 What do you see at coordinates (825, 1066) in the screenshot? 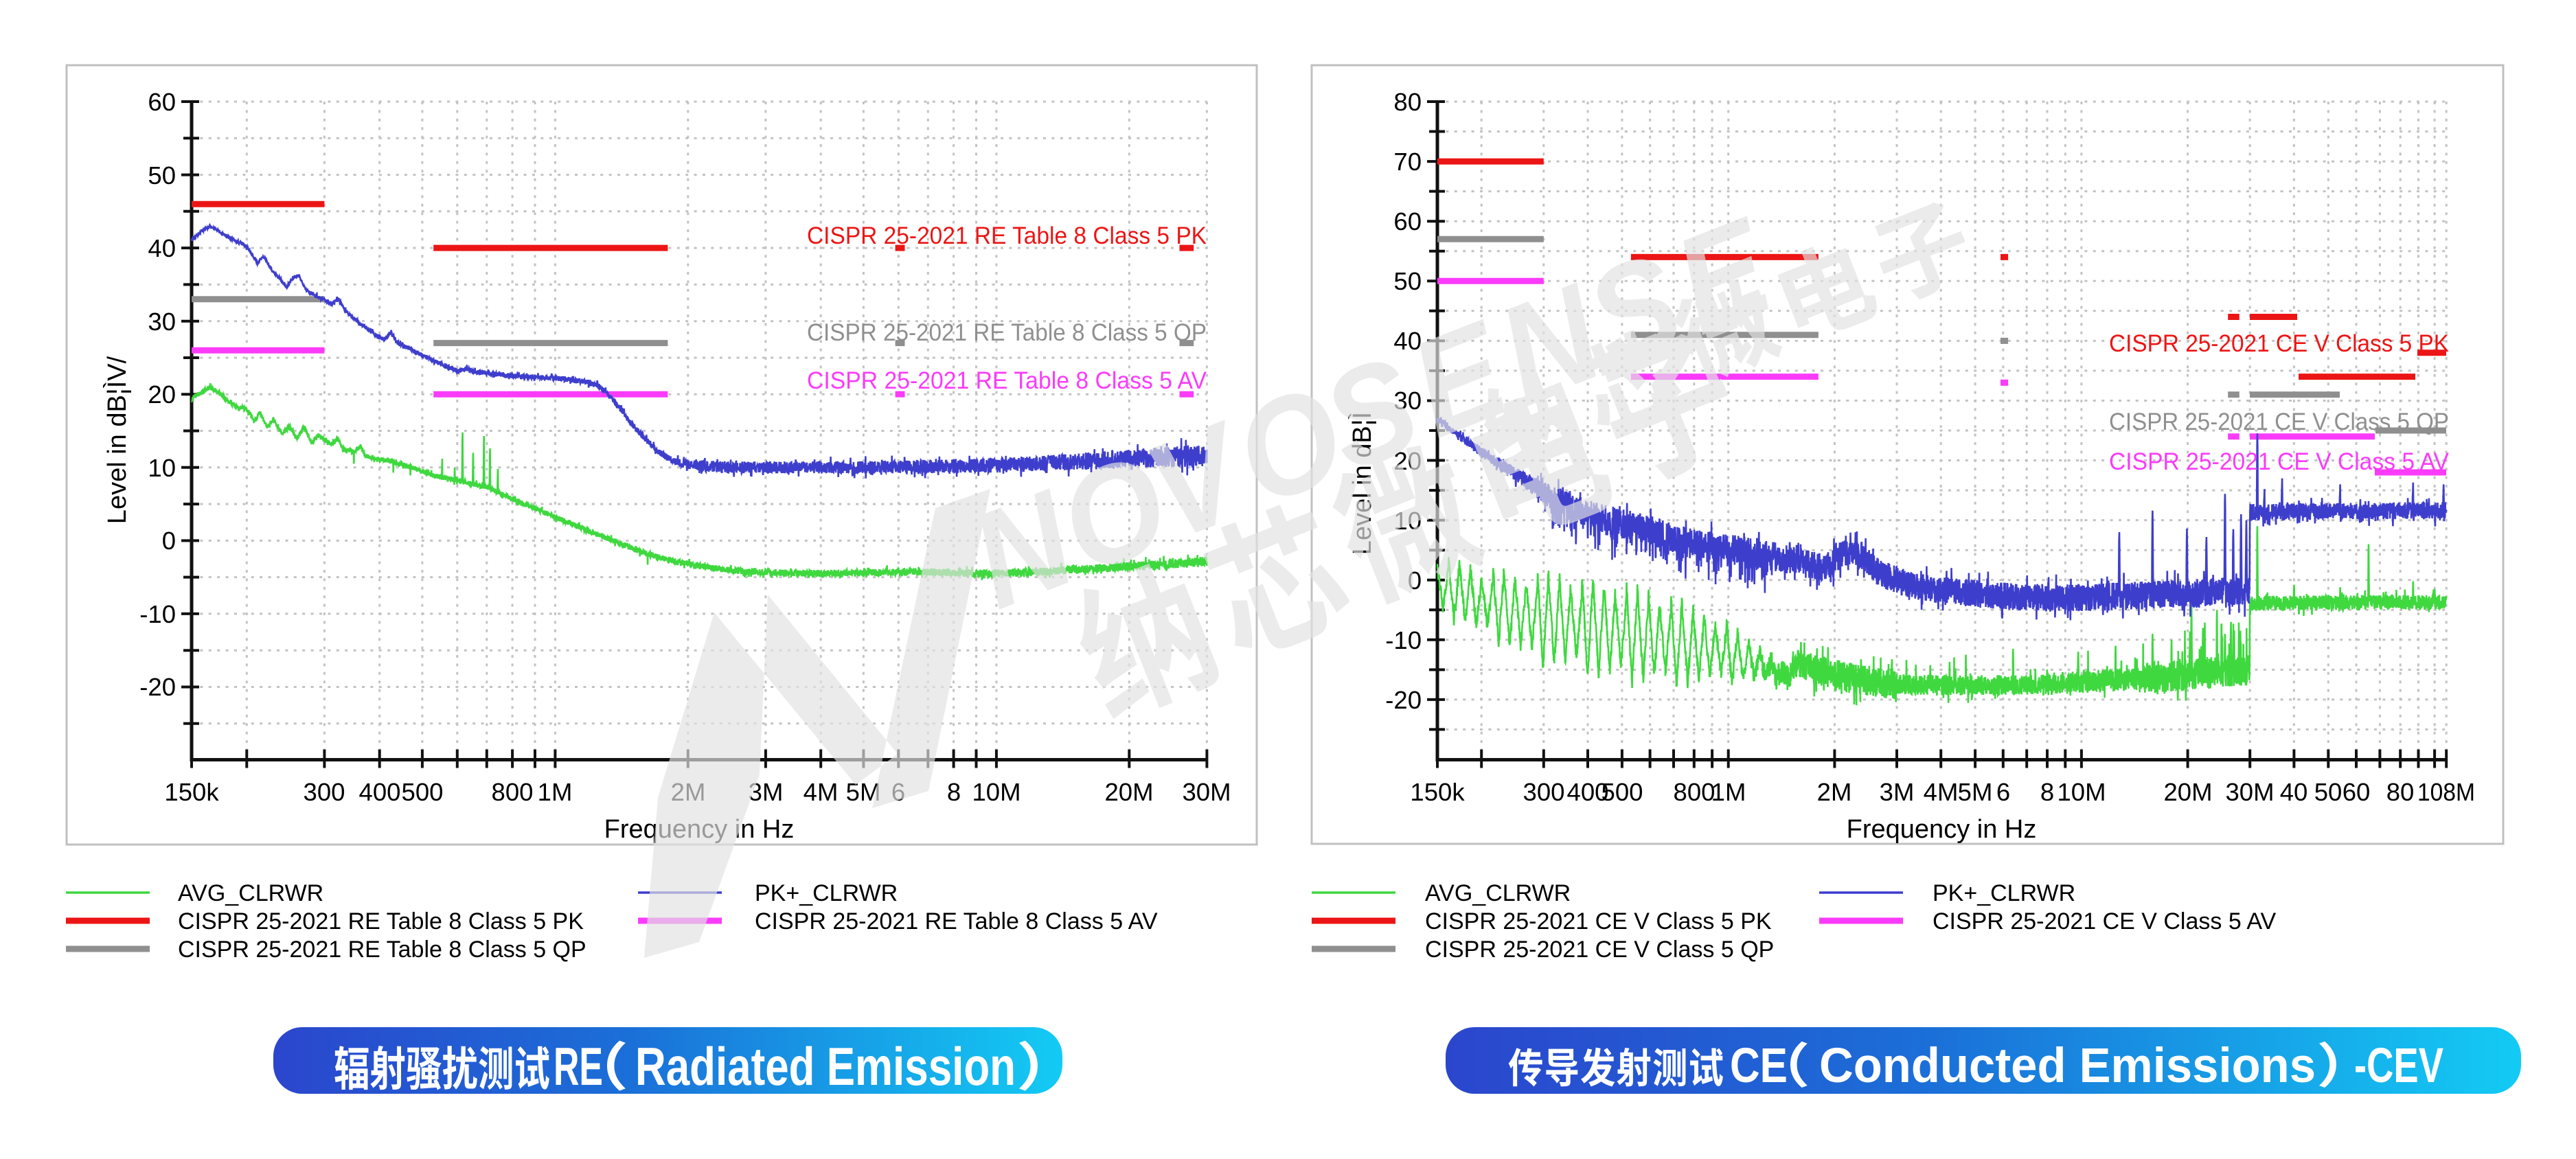
I see `svg-text: Radiated Emission` at bounding box center [825, 1066].